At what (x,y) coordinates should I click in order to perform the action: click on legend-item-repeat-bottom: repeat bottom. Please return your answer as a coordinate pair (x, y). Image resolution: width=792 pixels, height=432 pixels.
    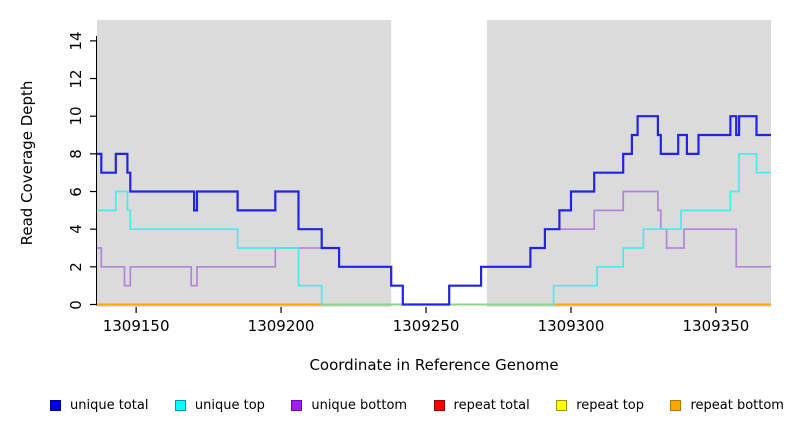
    Looking at the image, I should click on (727, 405).